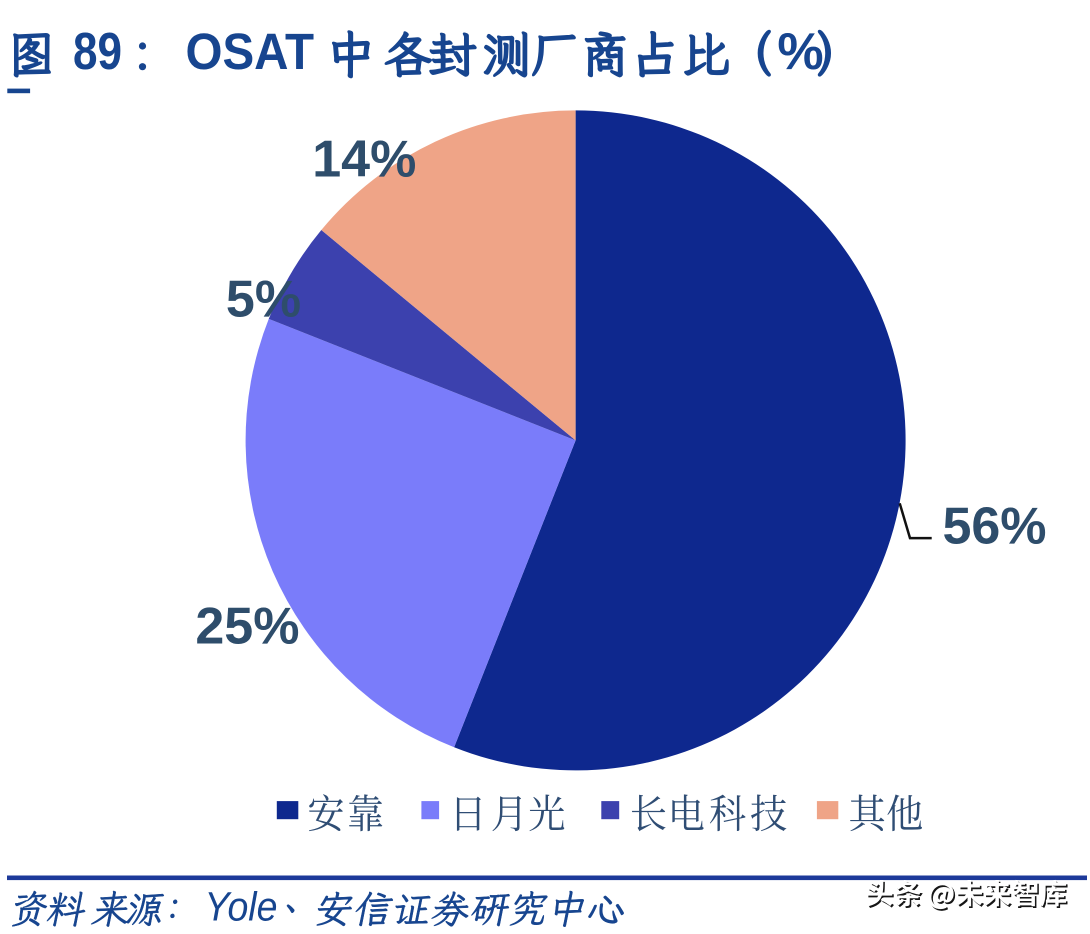 The image size is (1090, 934). Describe the element at coordinates (364, 160) in the screenshot. I see `svg-text: 14%` at that location.